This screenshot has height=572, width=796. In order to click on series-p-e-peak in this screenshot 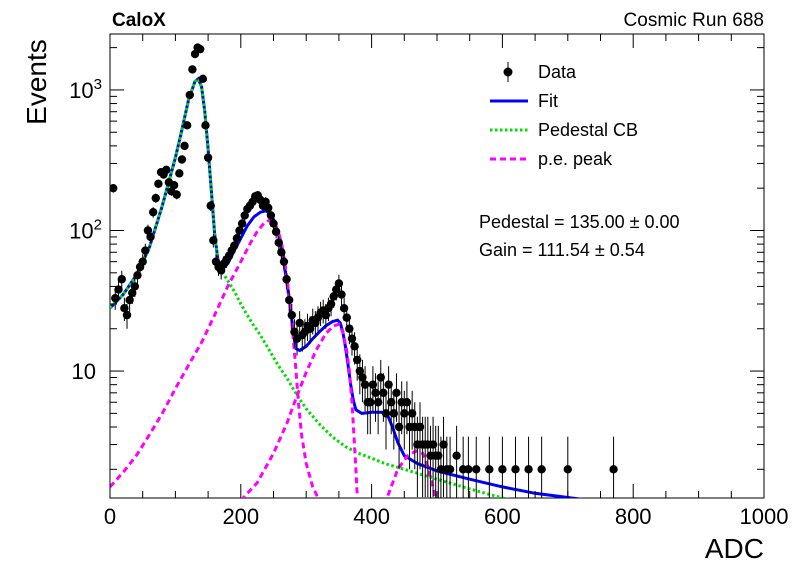, I will do `click(215, 358)`.